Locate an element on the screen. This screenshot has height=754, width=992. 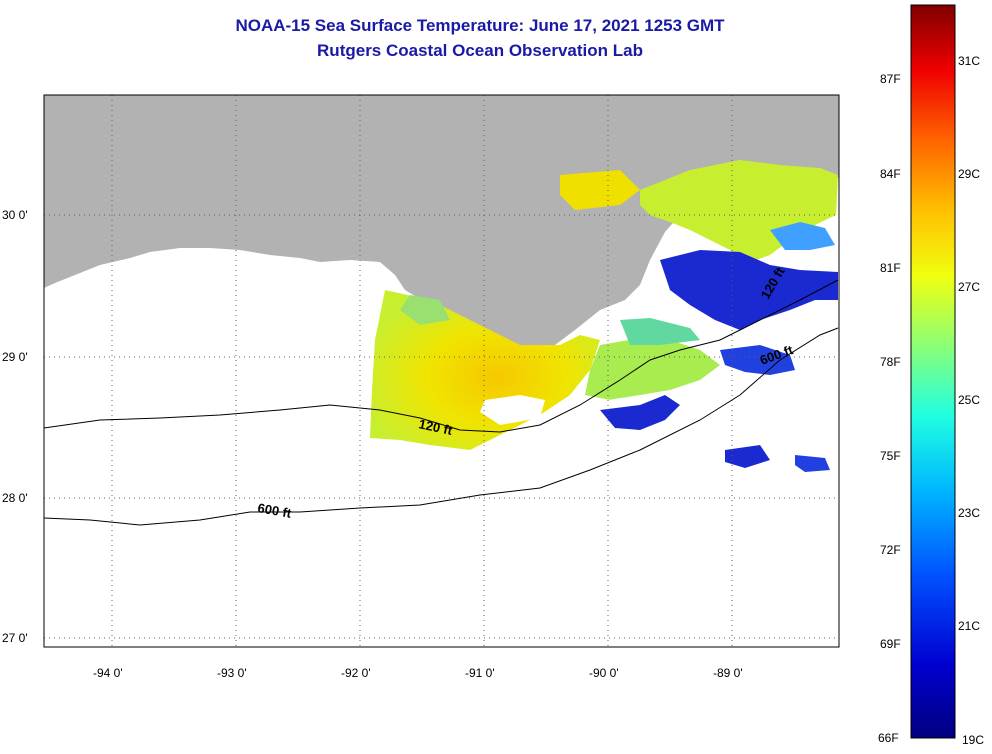
lon-label: -93 0' is located at coordinates (232, 673).